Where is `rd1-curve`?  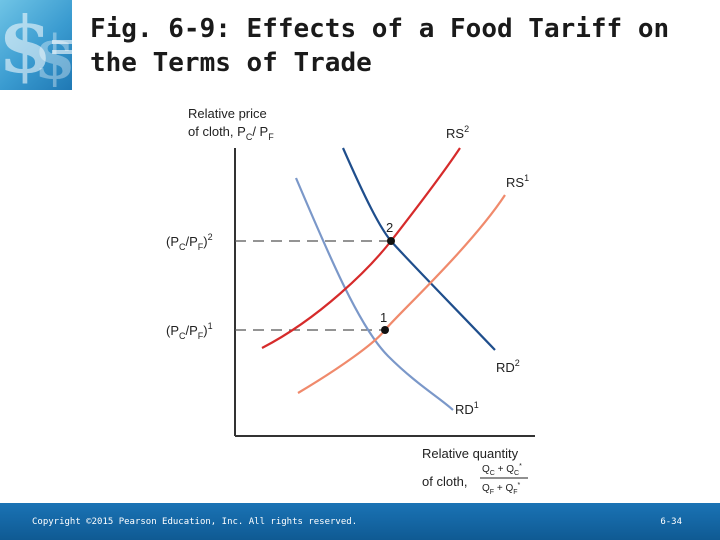
rd1-curve is located at coordinates (374, 294).